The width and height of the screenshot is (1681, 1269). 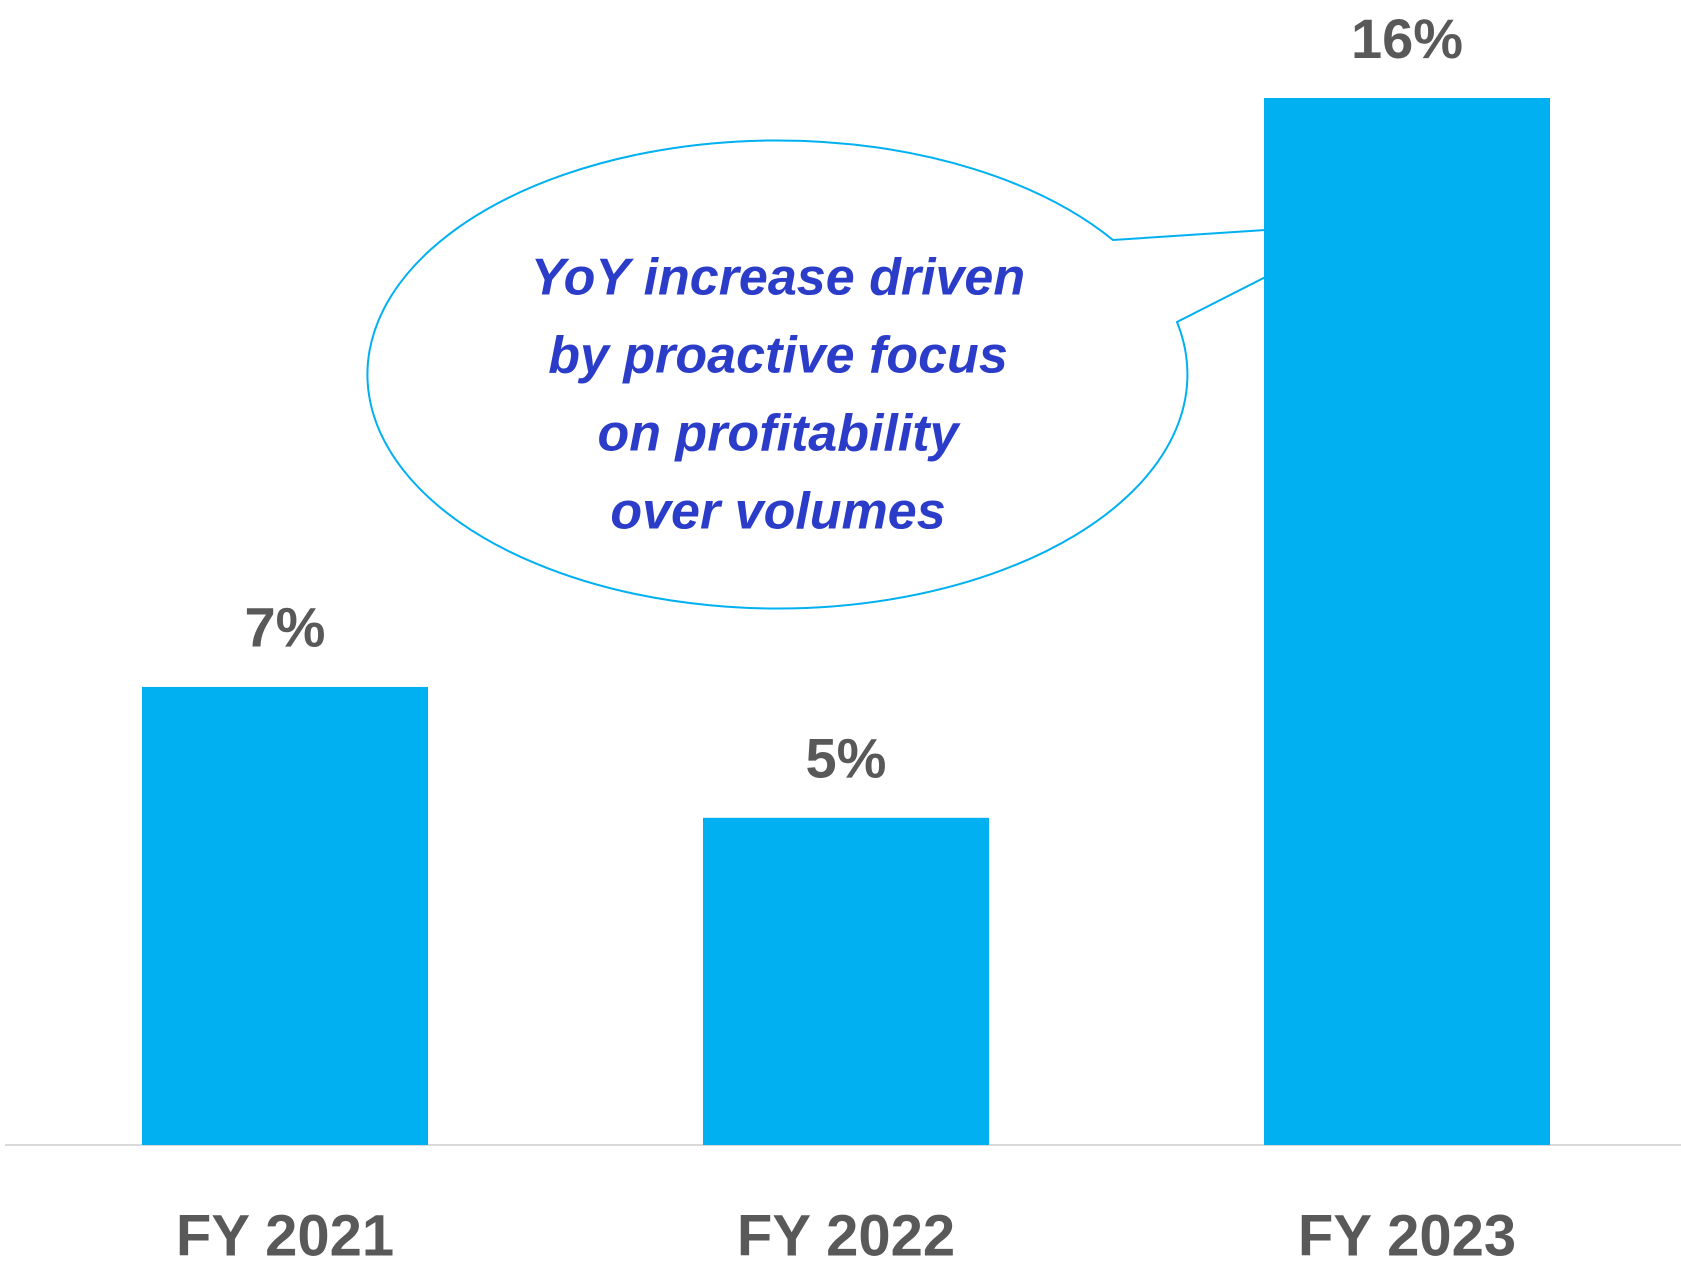 I want to click on annotation-text: over volumes, so click(x=777, y=512).